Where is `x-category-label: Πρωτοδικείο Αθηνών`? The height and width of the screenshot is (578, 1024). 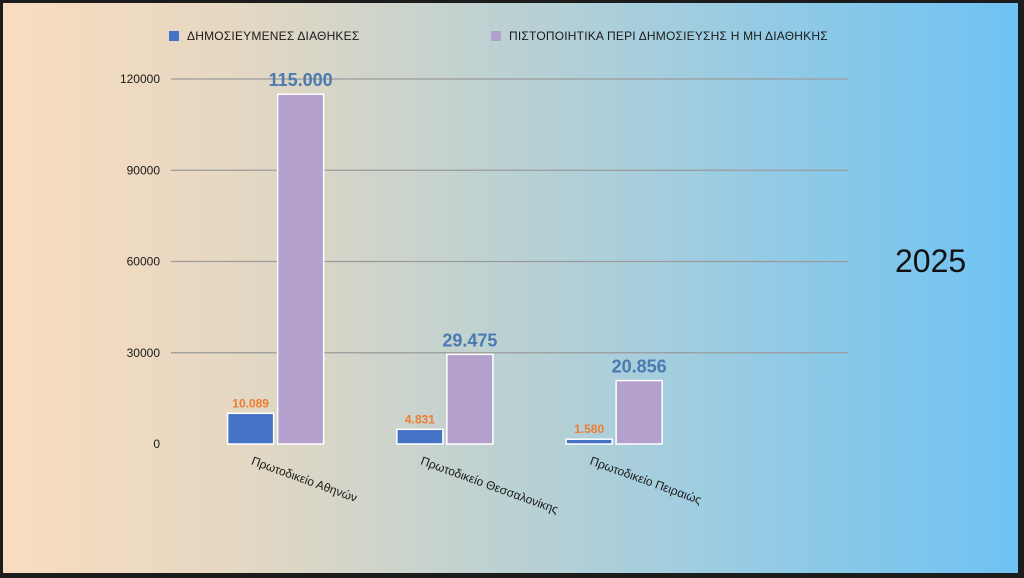 x-category-label: Πρωτοδικείο Αθηνών is located at coordinates (304, 479).